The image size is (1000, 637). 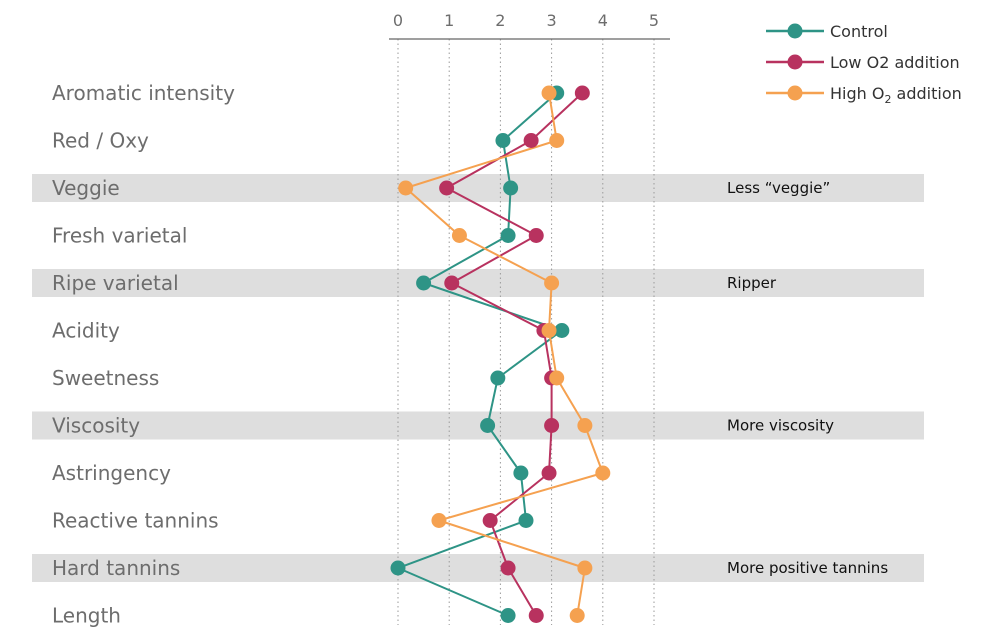 I want to click on point-low-o2-addition-length, so click(x=536, y=615).